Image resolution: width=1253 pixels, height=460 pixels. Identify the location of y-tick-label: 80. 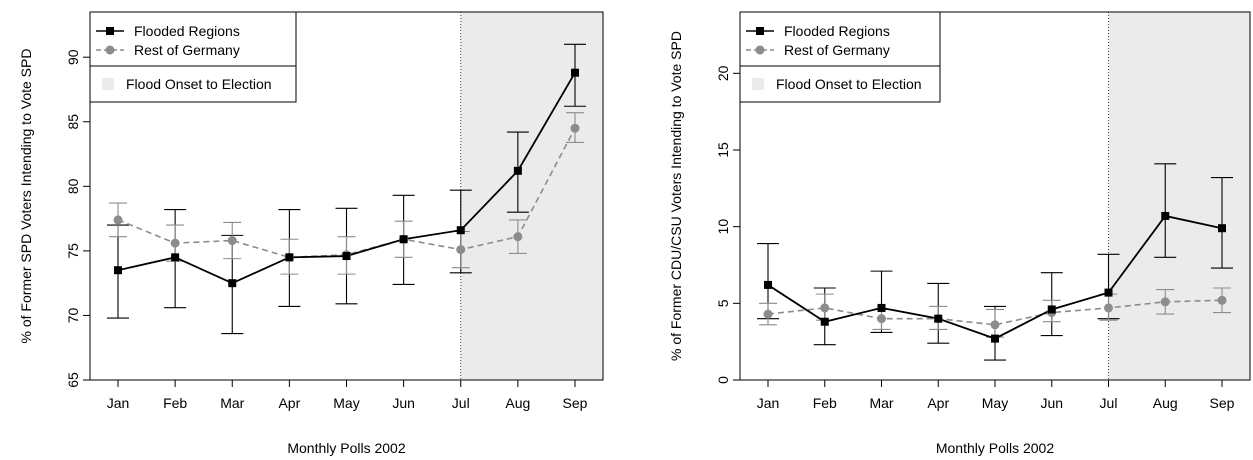
(73, 186).